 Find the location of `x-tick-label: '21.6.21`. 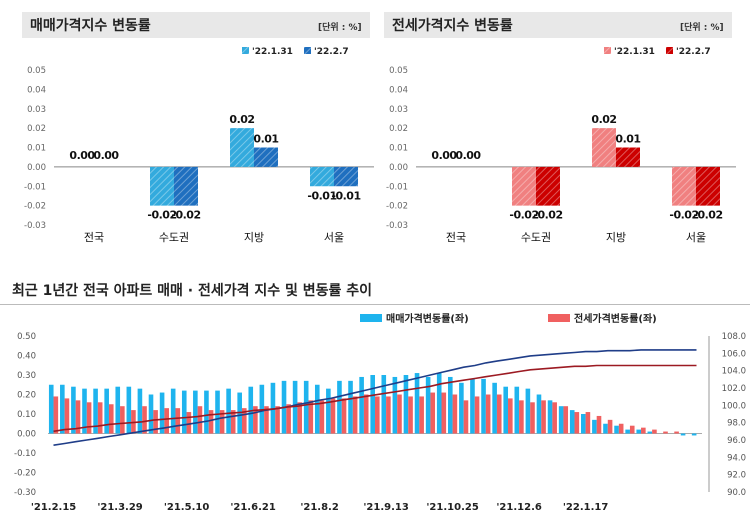

x-tick-label: '21.6.21 is located at coordinates (252, 507).